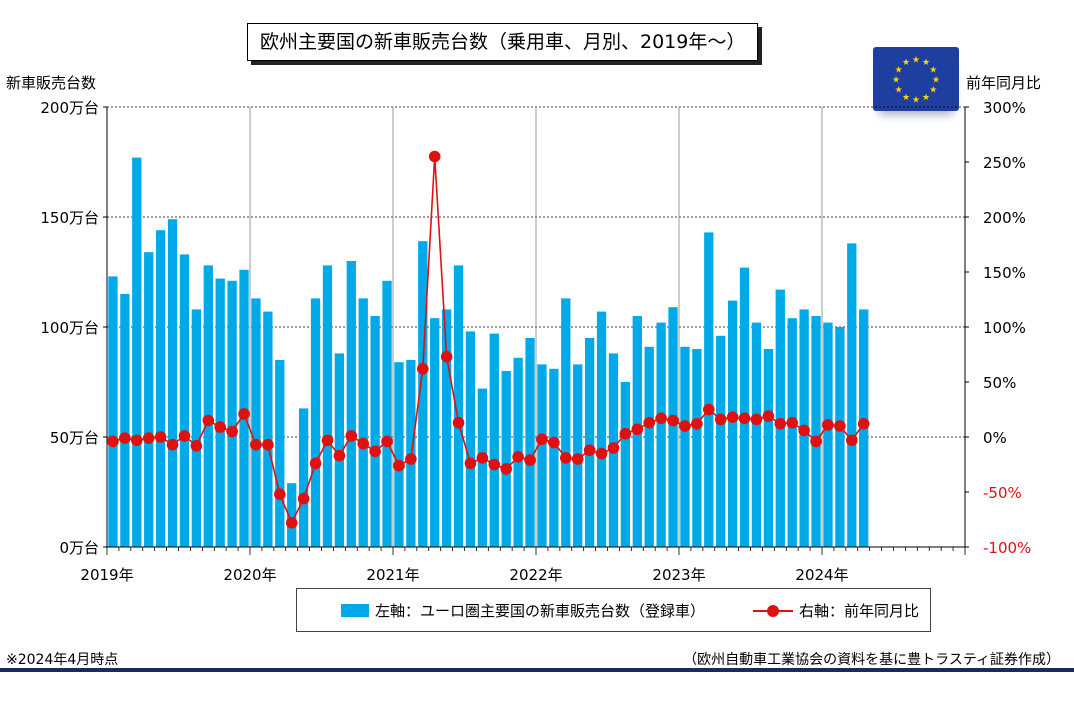 The image size is (1074, 706). What do you see at coordinates (51, 83) in the screenshot?
I see `left-axis-title: 新車販売台数` at bounding box center [51, 83].